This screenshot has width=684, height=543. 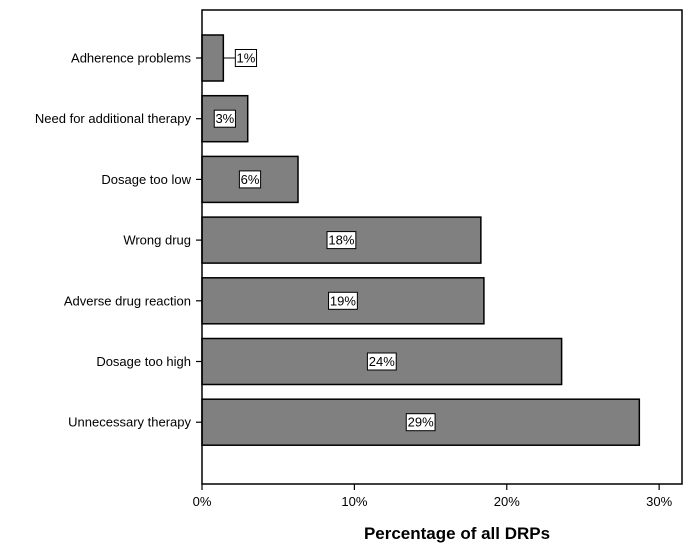 What do you see at coordinates (659, 501) in the screenshot?
I see `x-tick-label-3: 30%` at bounding box center [659, 501].